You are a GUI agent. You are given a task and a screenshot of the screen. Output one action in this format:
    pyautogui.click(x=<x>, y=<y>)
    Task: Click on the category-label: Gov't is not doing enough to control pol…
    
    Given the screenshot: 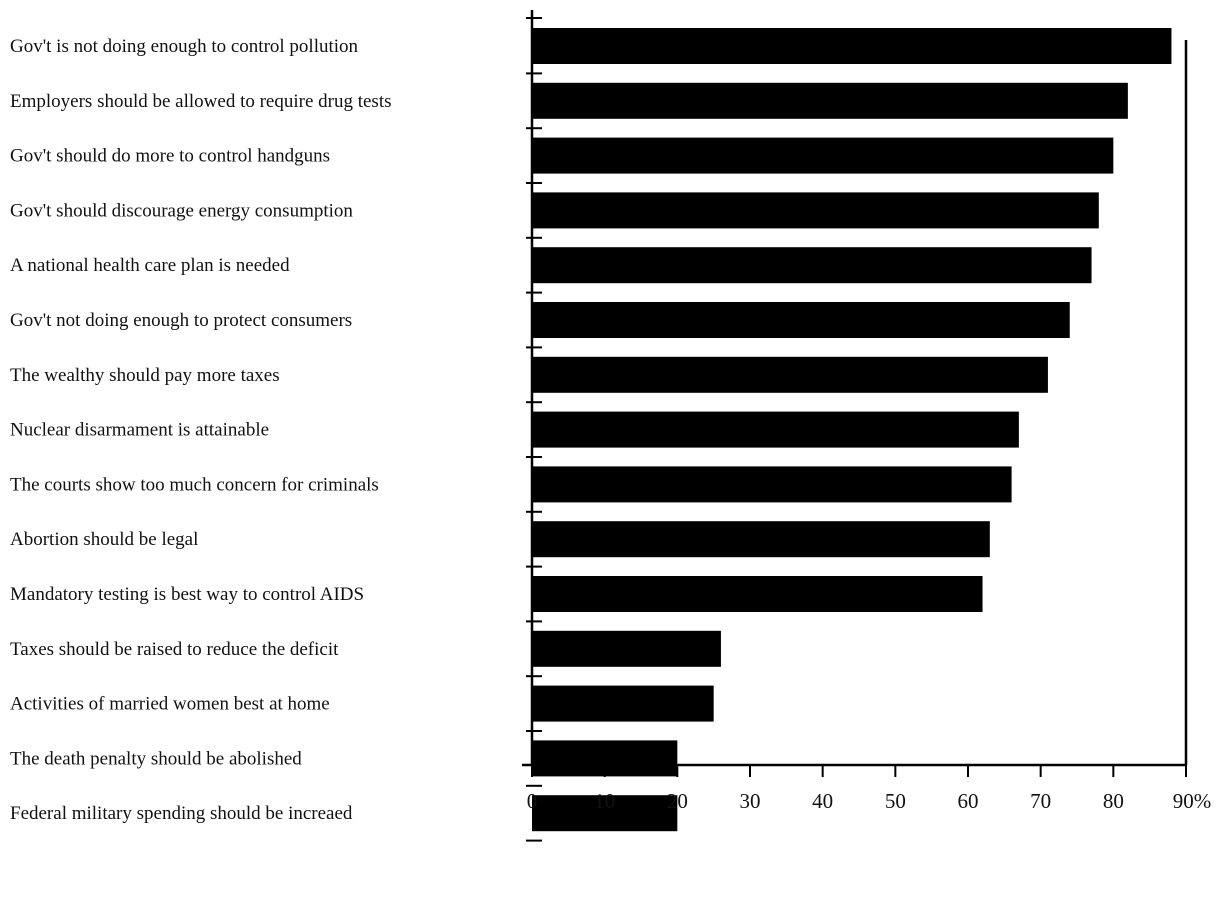 What is the action you would take?
    pyautogui.click(x=184, y=46)
    